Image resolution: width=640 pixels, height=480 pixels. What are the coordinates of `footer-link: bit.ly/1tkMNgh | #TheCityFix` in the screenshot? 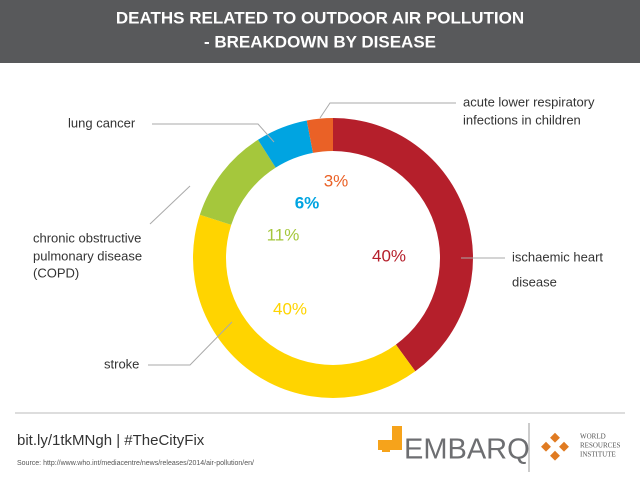 It's located at (111, 440).